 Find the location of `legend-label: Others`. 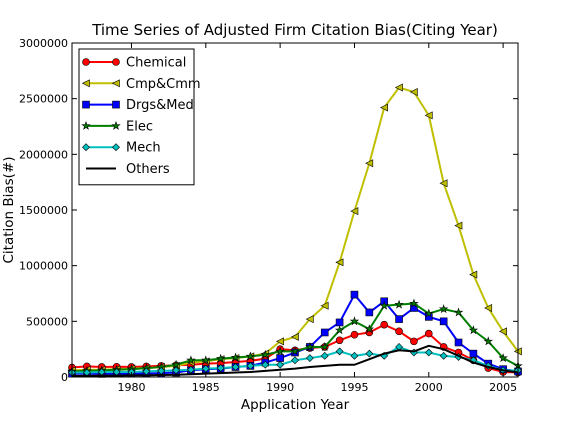

legend-label: Others is located at coordinates (148, 169).